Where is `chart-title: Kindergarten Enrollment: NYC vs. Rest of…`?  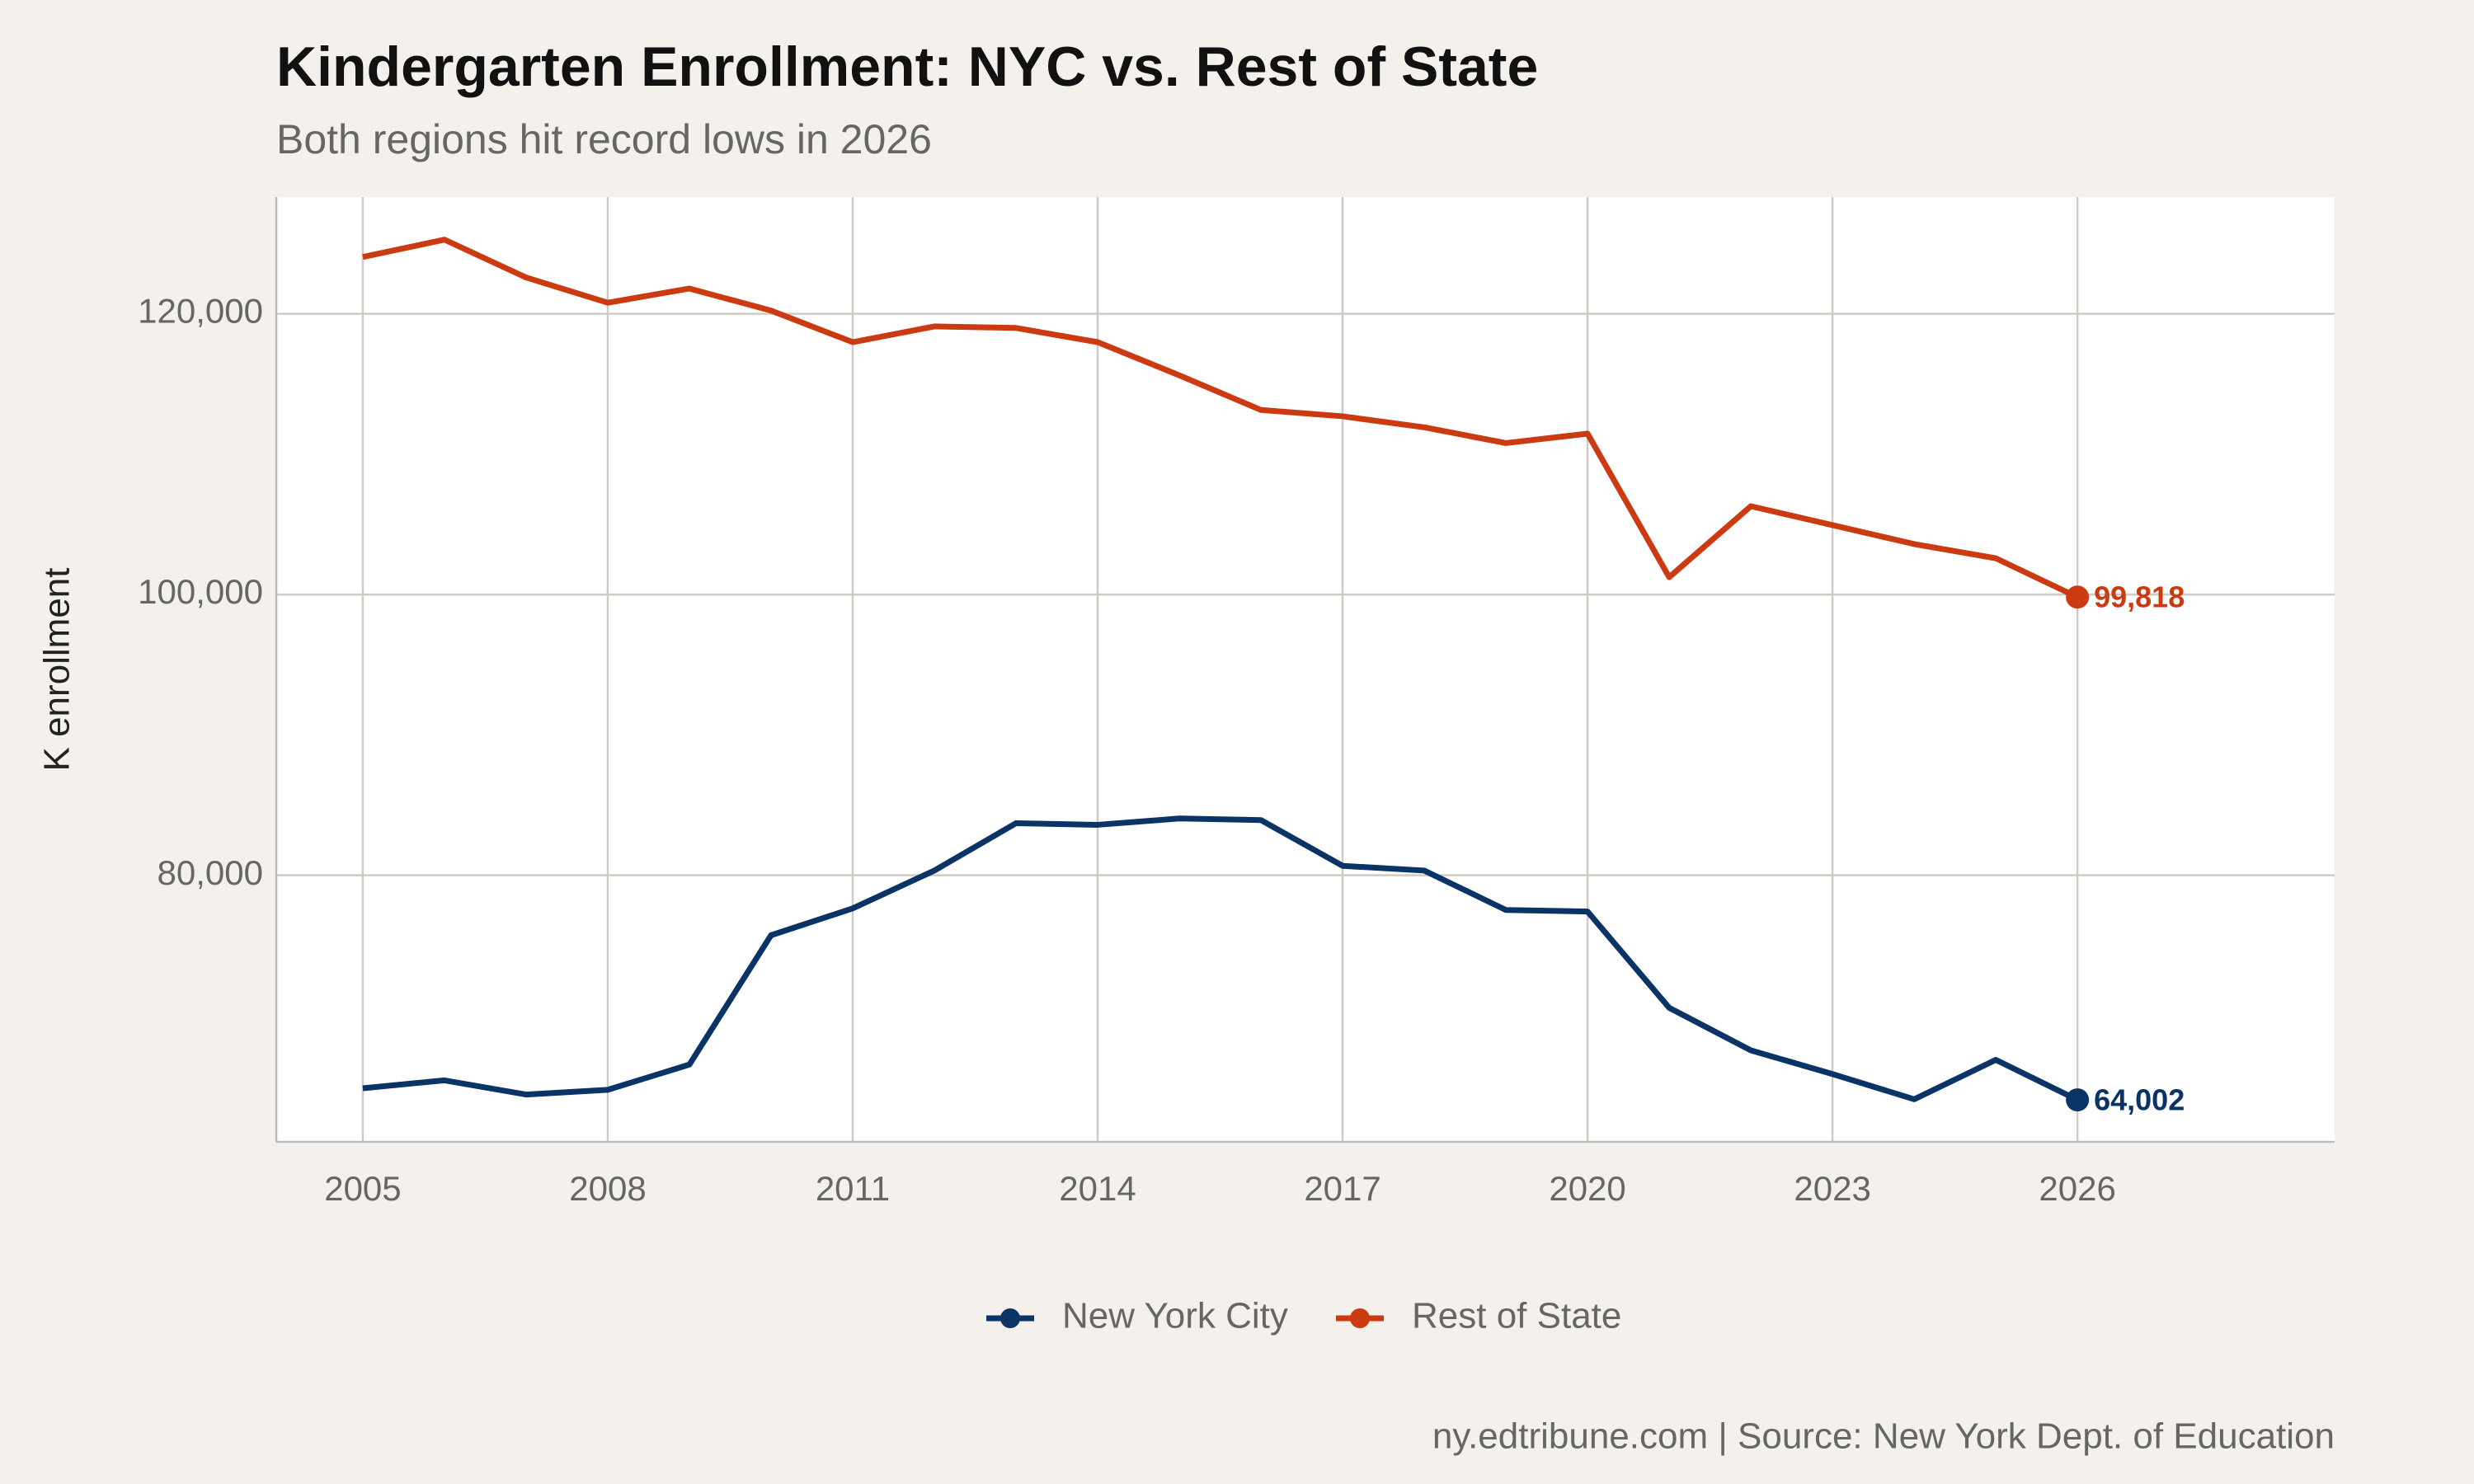
chart-title: Kindergarten Enrollment: NYC vs. Rest of… is located at coordinates (907, 66).